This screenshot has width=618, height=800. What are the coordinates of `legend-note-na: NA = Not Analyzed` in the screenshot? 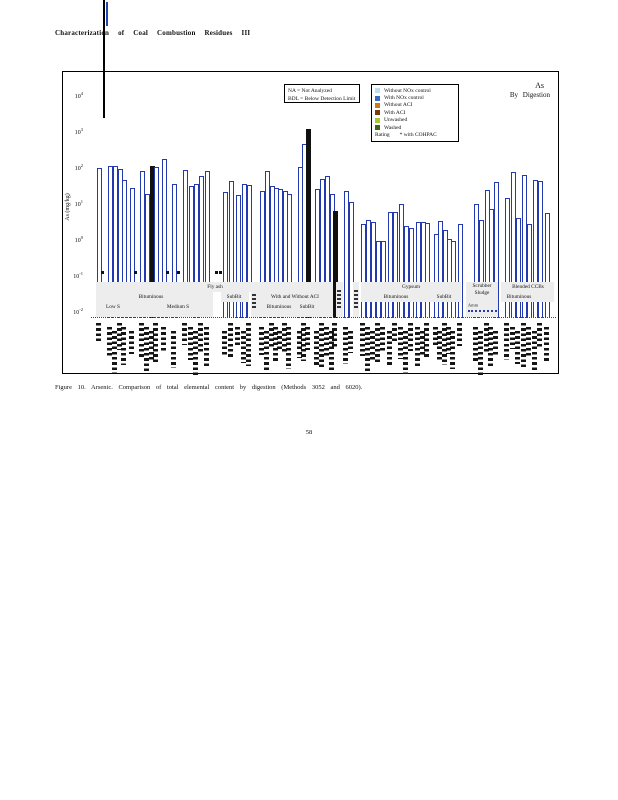 It's located at (310, 91).